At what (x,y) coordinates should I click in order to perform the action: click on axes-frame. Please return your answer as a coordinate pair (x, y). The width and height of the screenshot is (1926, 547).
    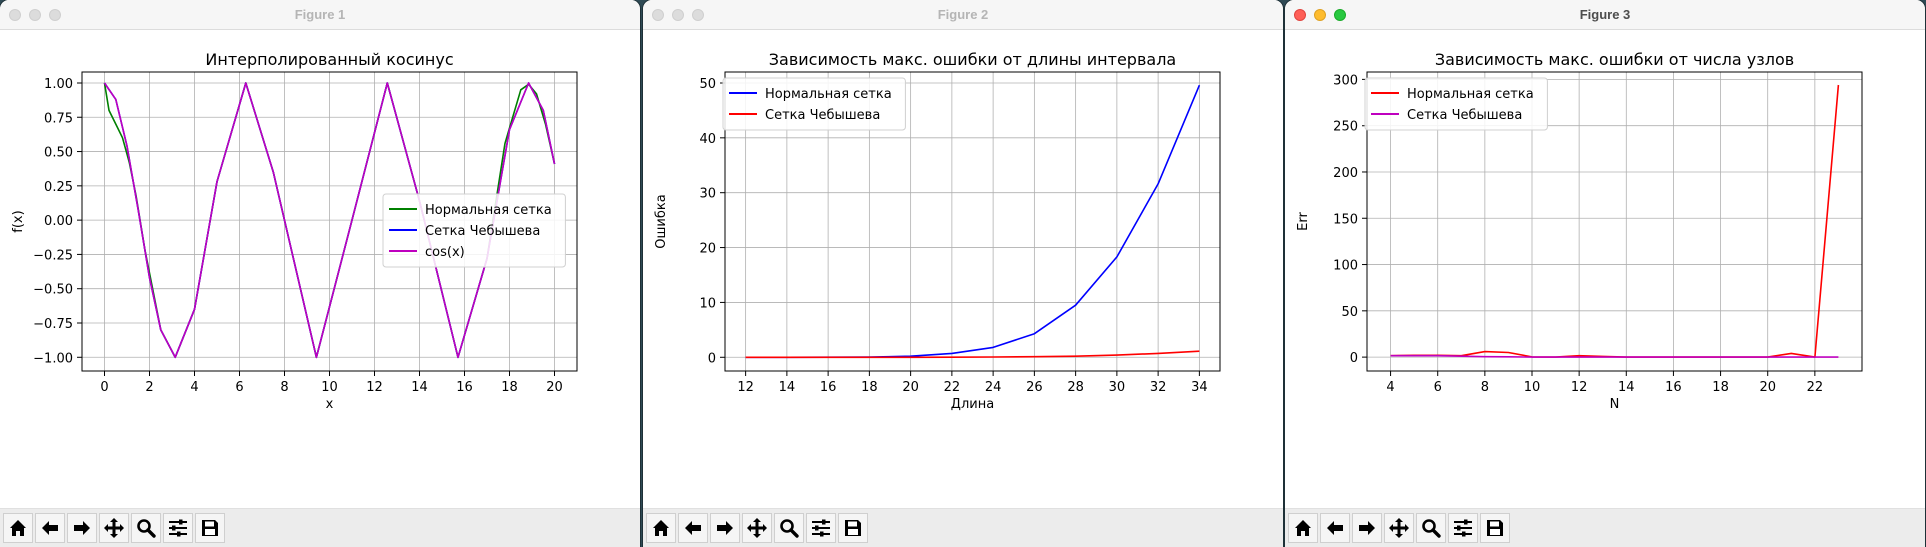
    Looking at the image, I should click on (1614, 221).